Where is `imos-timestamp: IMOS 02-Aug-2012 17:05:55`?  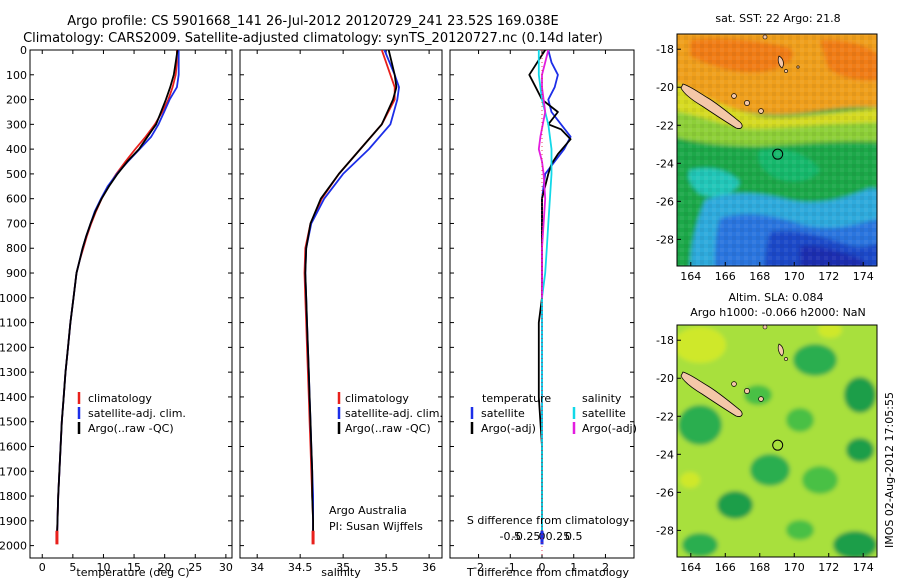 imos-timestamp: IMOS 02-Aug-2012 17:05:55 is located at coordinates (889, 470).